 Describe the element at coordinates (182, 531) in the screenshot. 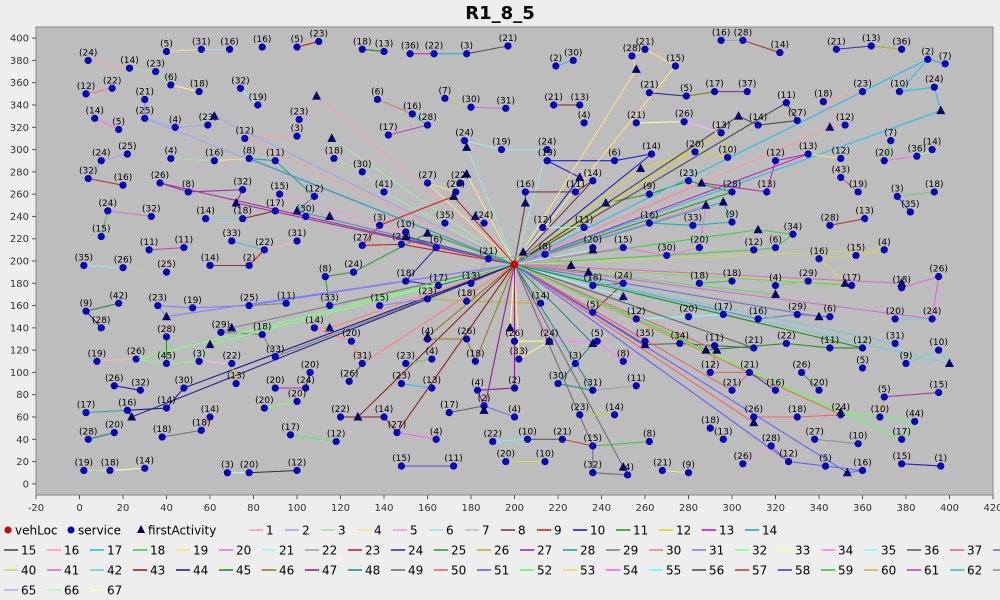

I see `legend-label: firstActivity` at that location.